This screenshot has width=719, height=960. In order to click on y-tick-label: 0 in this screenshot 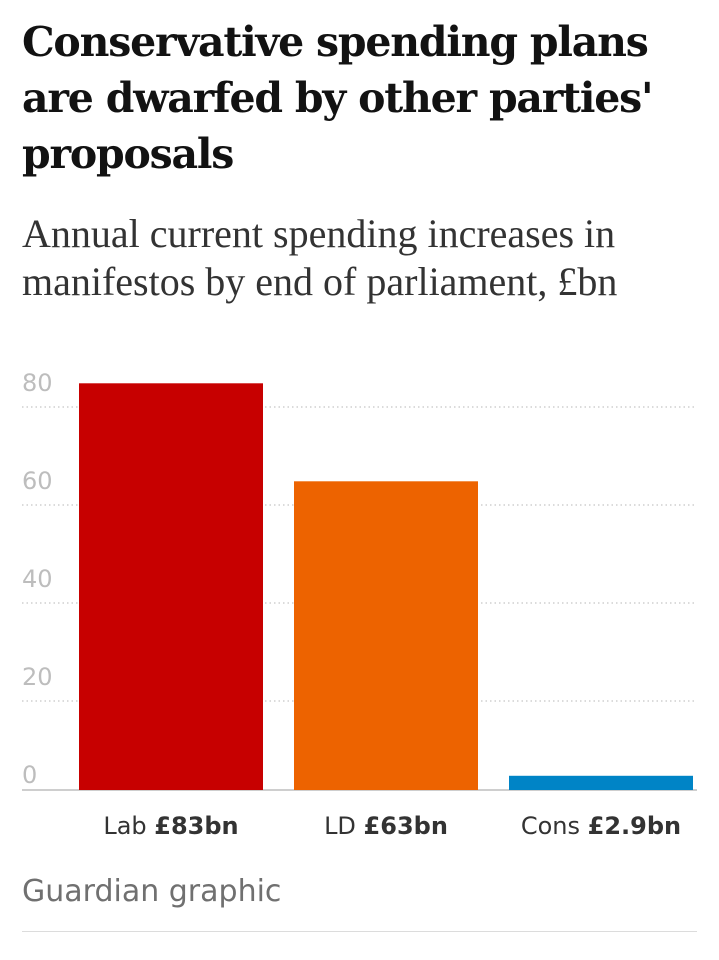, I will do `click(29, 775)`.